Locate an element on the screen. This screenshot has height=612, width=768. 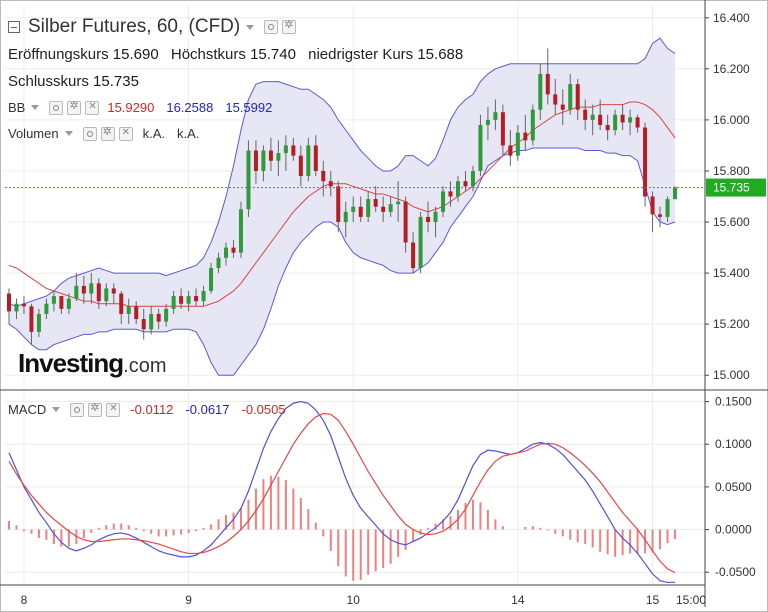
macd-legend: MACD -0.0112 -0.0617 -0.0505 is located at coordinates (147, 409).